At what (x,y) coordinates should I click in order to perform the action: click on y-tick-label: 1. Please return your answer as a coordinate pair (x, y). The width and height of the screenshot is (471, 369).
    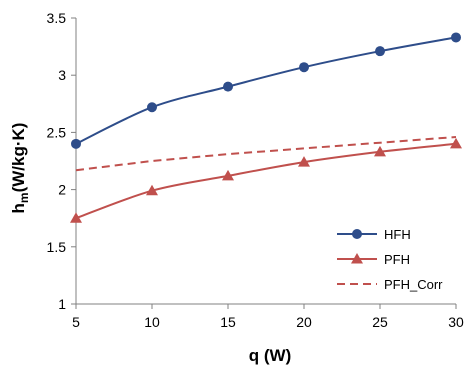
    Looking at the image, I should click on (62, 304).